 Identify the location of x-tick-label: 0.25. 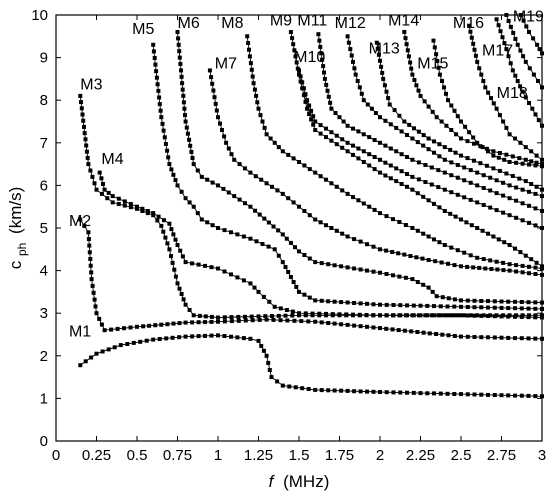
(96, 455).